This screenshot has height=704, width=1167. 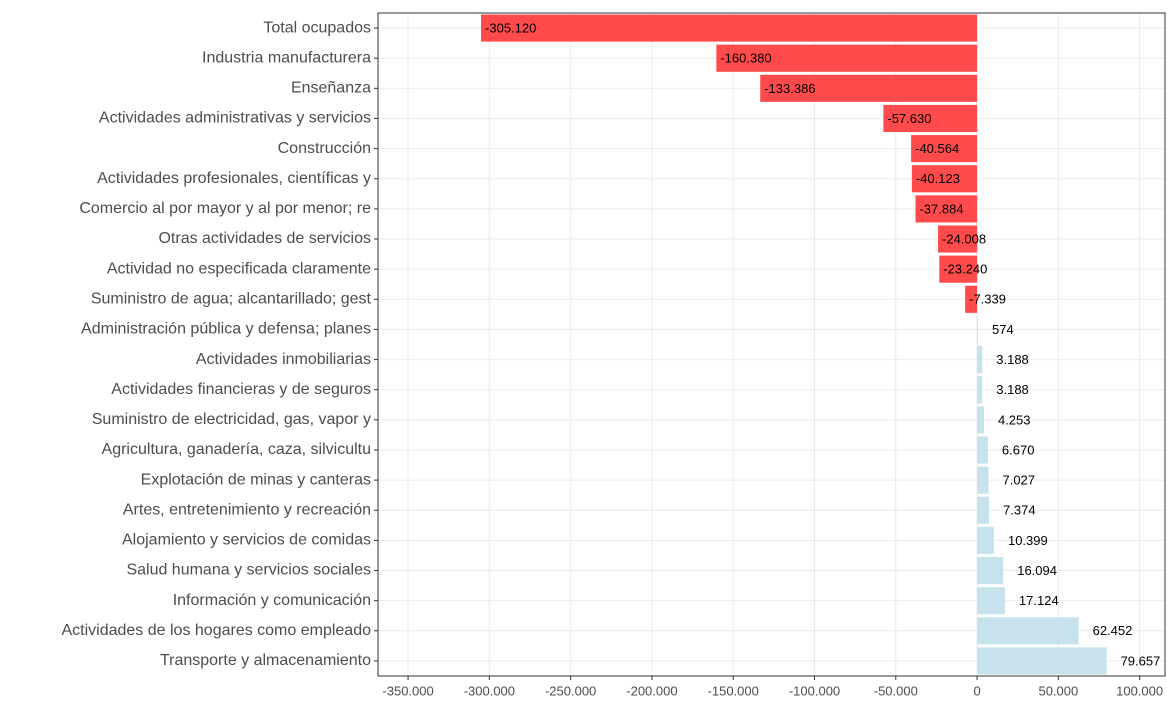 What do you see at coordinates (651, 690) in the screenshot?
I see `x-tick-label: -200.000` at bounding box center [651, 690].